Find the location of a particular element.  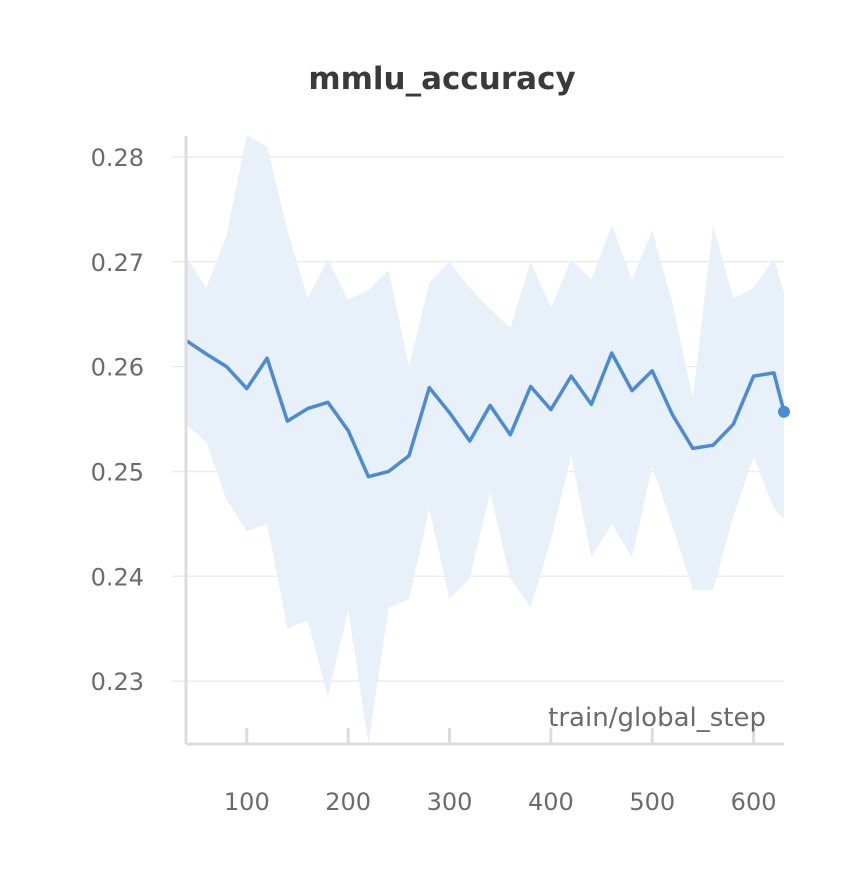

y-tick-label: 0.24 is located at coordinates (117, 577).